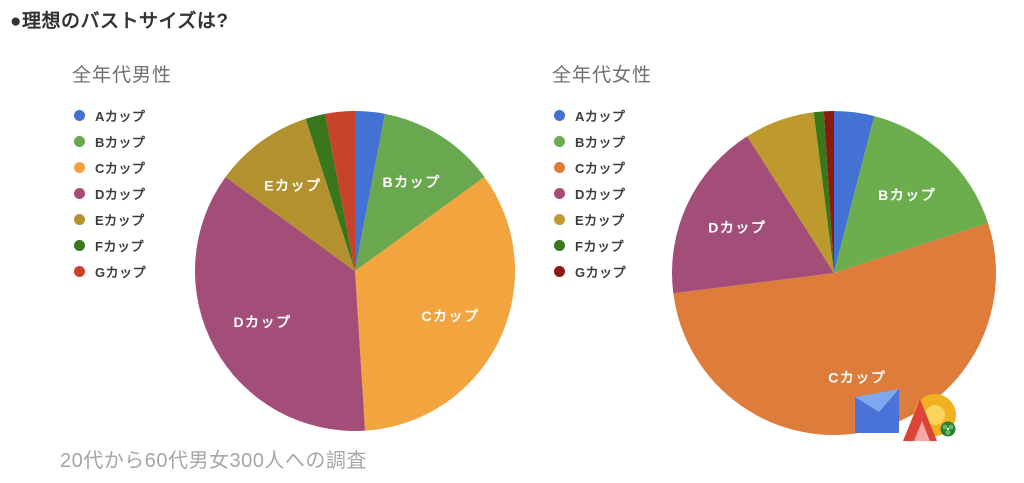 Image resolution: width=1024 pixels, height=483 pixels. I want to click on logo-lightblue-shape, so click(877, 400).